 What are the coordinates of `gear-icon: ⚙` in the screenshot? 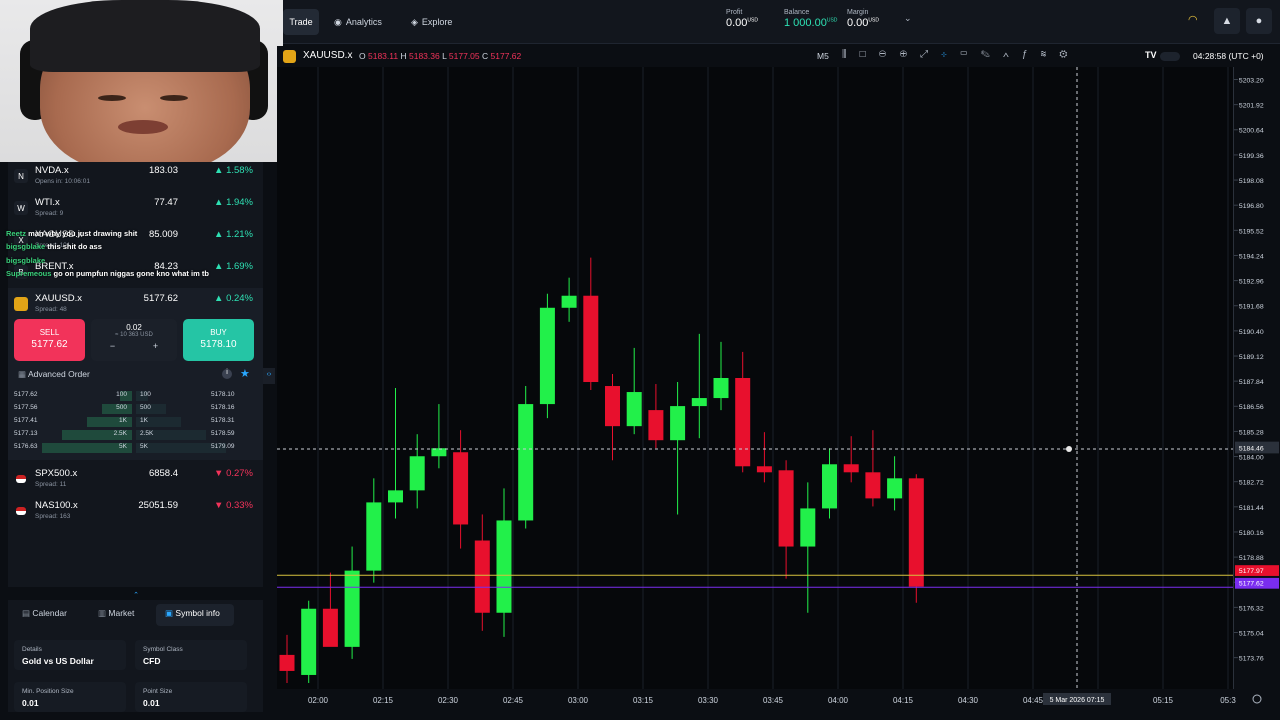 It's located at (1070, 54).